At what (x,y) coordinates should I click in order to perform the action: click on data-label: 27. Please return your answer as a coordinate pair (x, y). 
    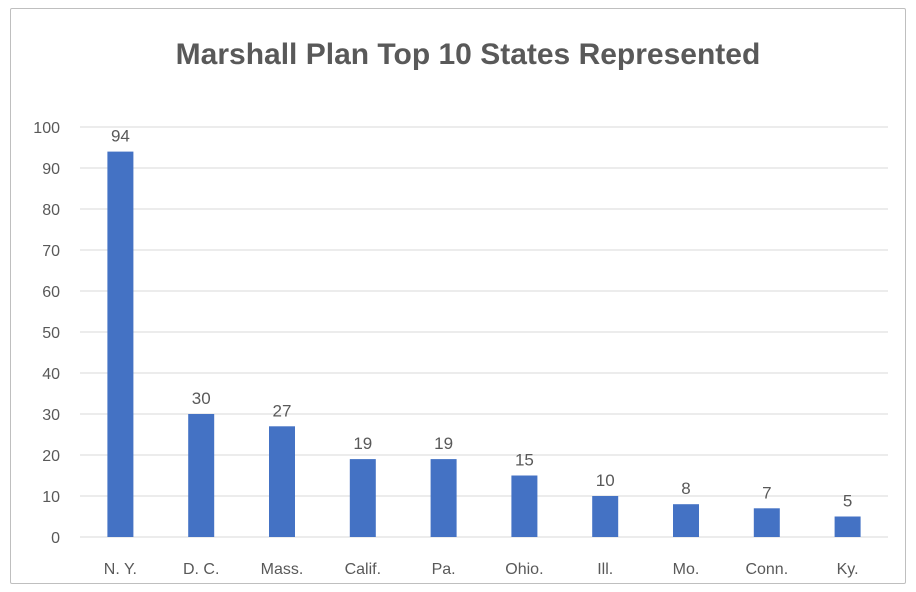
    Looking at the image, I should click on (282, 410).